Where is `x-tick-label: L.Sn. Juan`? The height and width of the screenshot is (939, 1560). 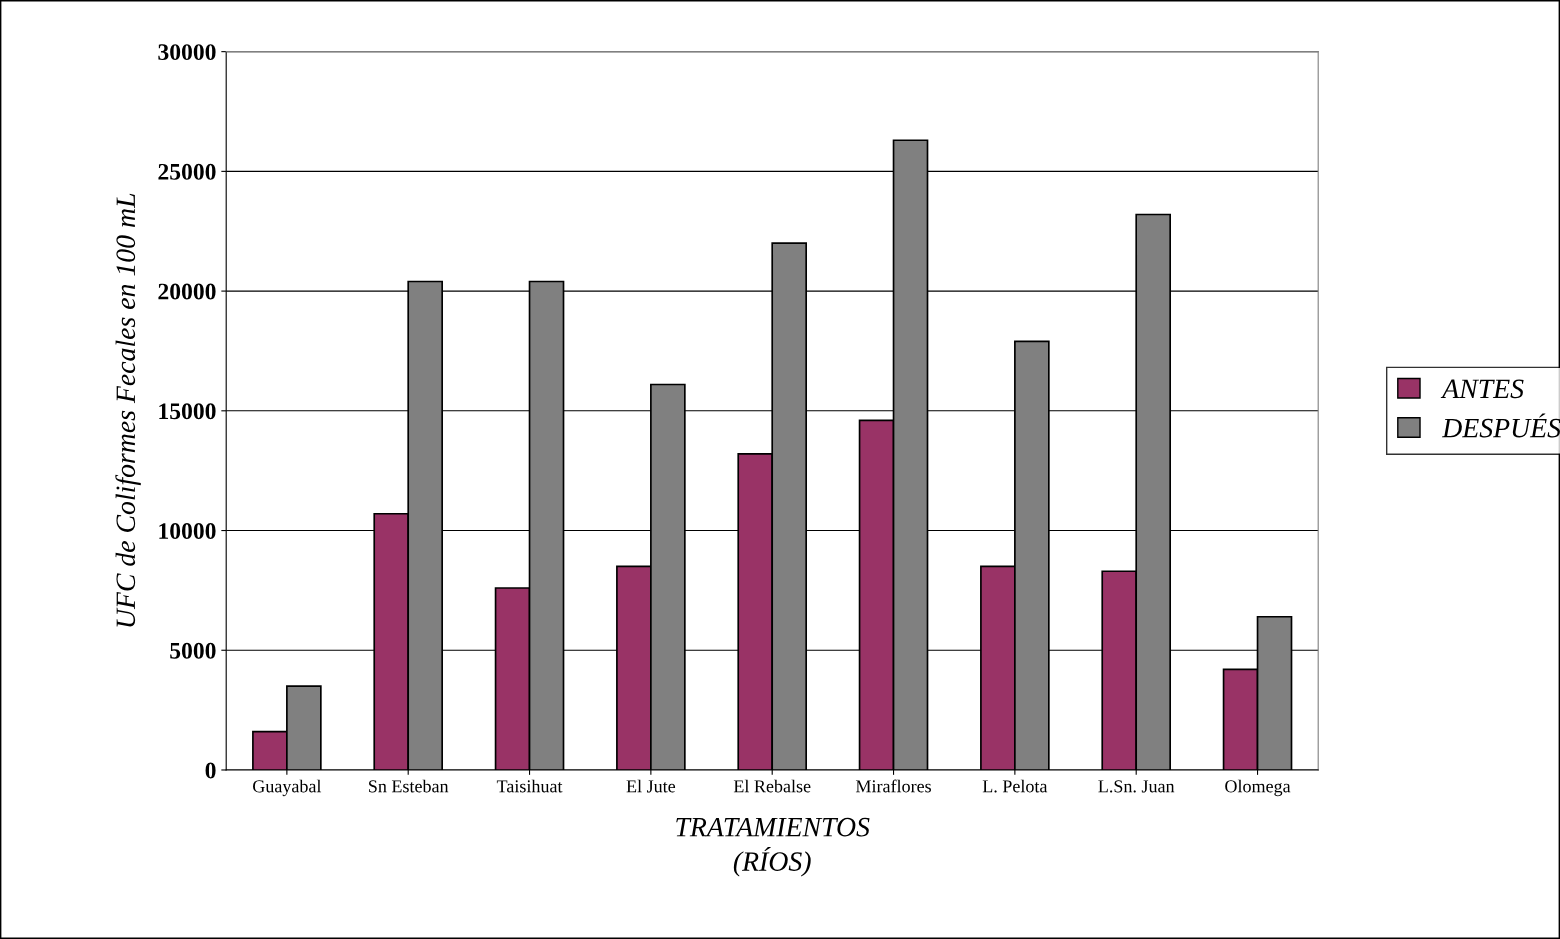 x-tick-label: L.Sn. Juan is located at coordinates (1136, 786).